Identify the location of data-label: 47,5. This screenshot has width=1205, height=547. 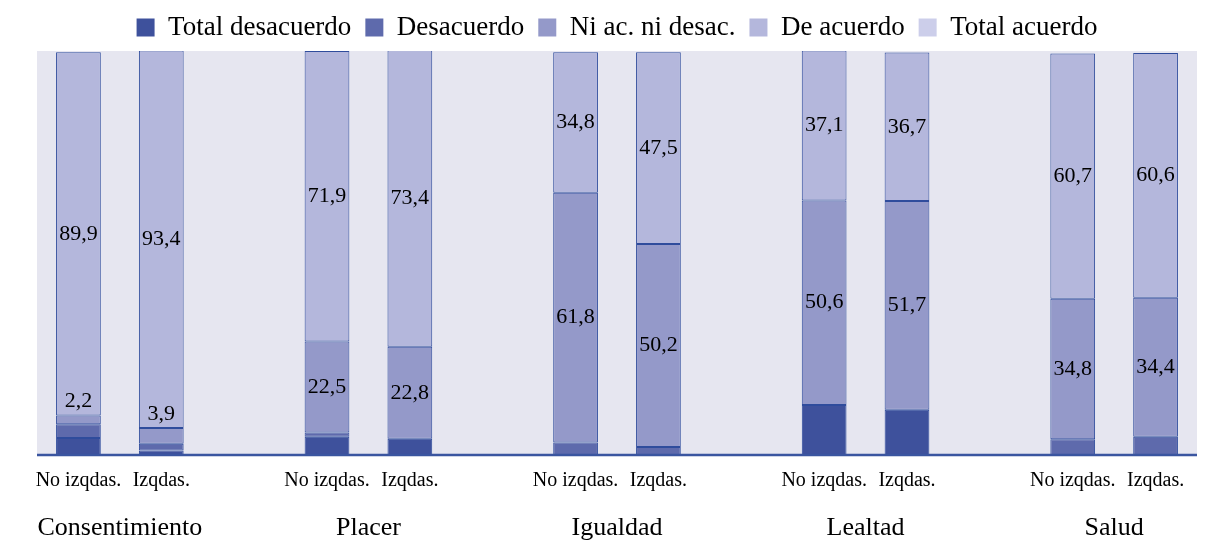
(658, 146).